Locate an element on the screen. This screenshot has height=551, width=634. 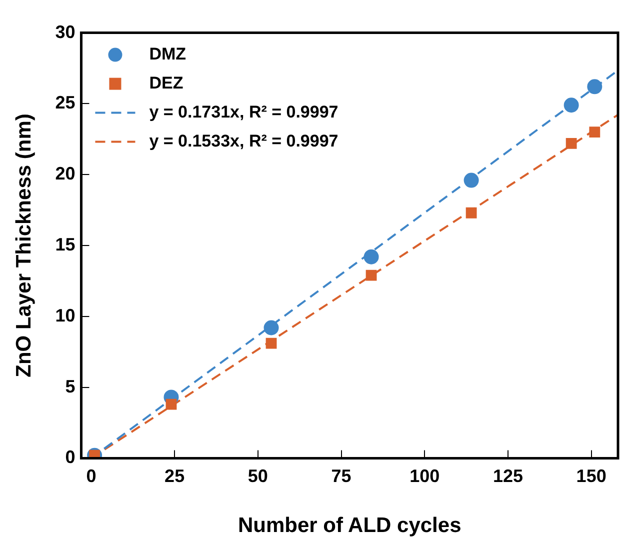
x-tick-label: 100 is located at coordinates (425, 476).